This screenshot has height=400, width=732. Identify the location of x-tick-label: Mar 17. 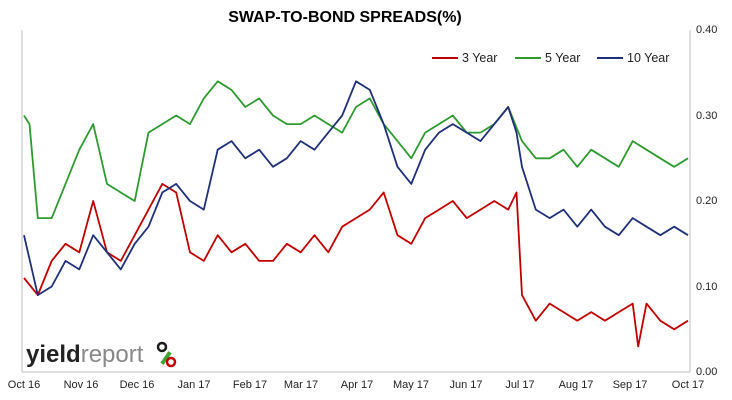
(301, 385).